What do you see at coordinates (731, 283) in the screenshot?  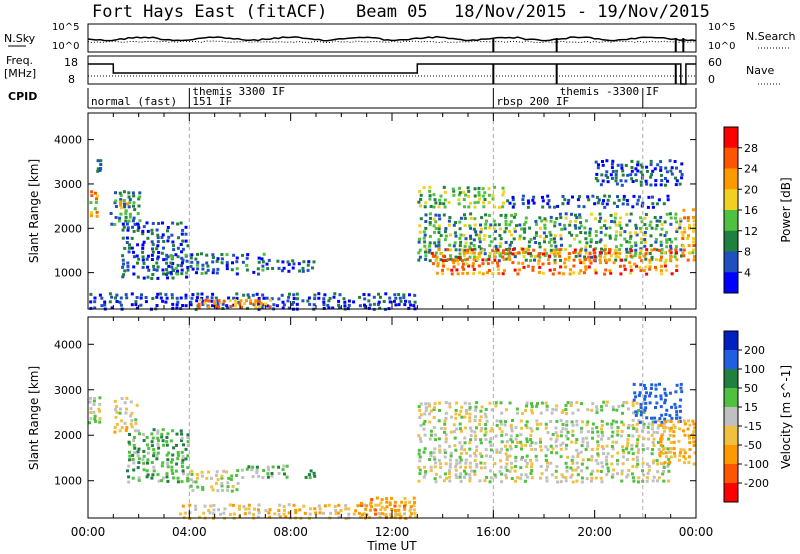 I see `colorbar-segment` at bounding box center [731, 283].